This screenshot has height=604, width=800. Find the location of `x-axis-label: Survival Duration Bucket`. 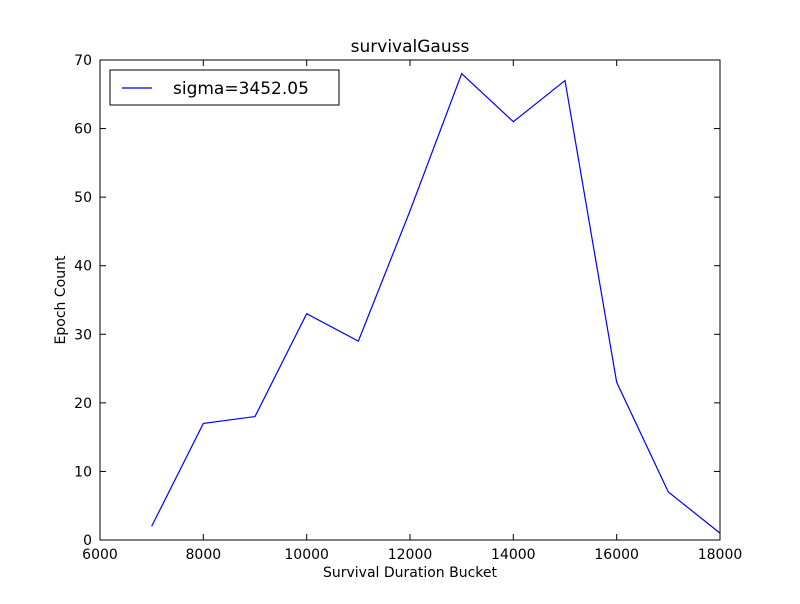

x-axis-label: Survival Duration Bucket is located at coordinates (410, 573).